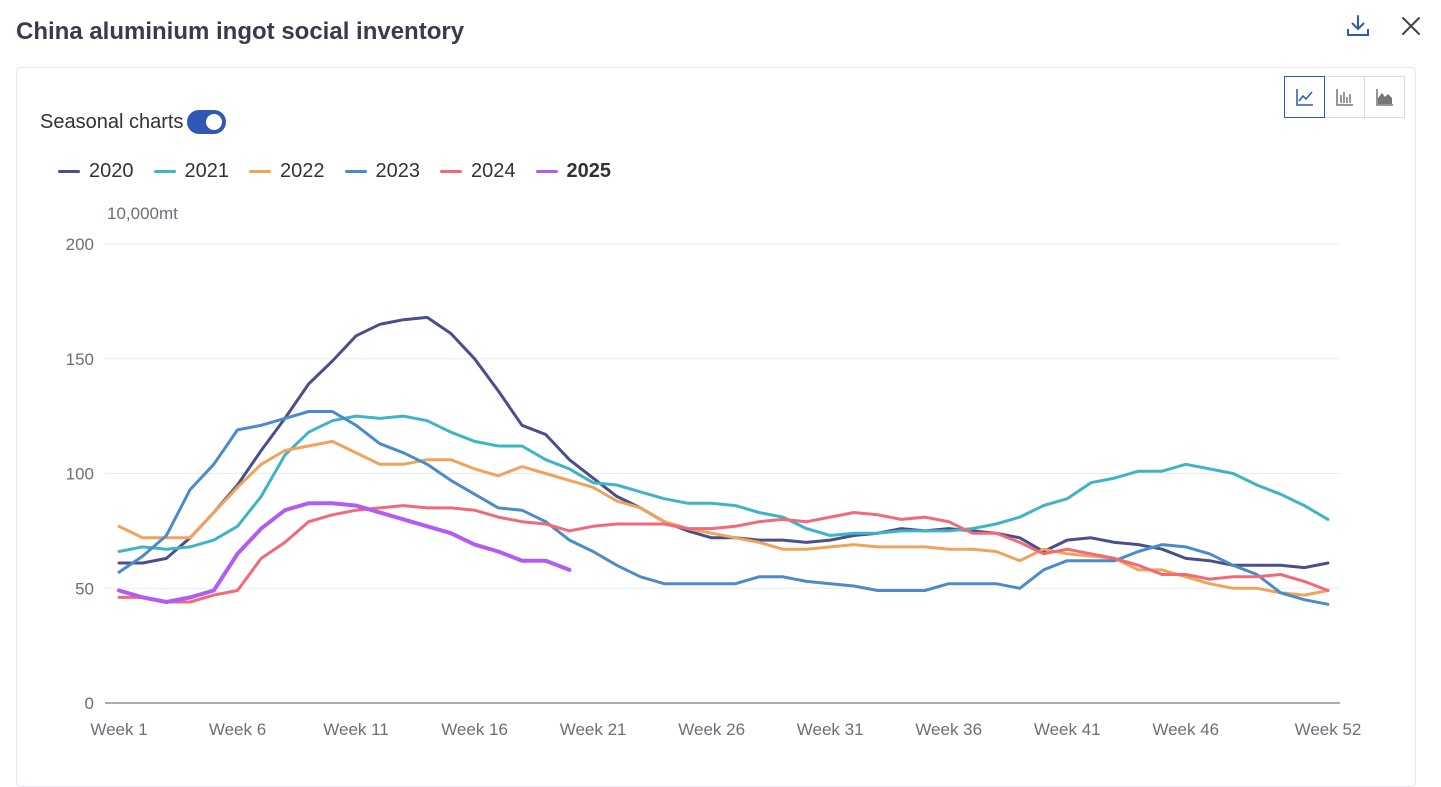 The height and width of the screenshot is (787, 1441). I want to click on y-tick-label: 200, so click(80, 244).